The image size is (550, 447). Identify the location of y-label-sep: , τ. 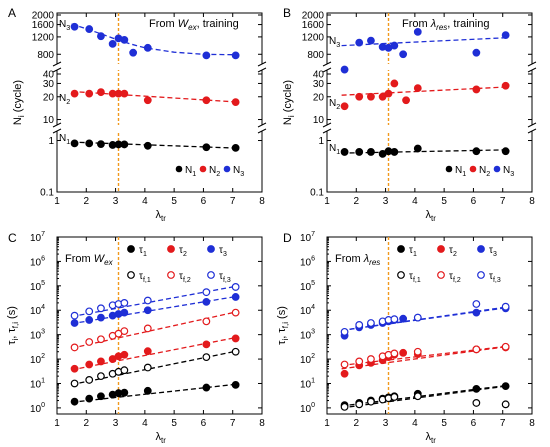
(12, 333).